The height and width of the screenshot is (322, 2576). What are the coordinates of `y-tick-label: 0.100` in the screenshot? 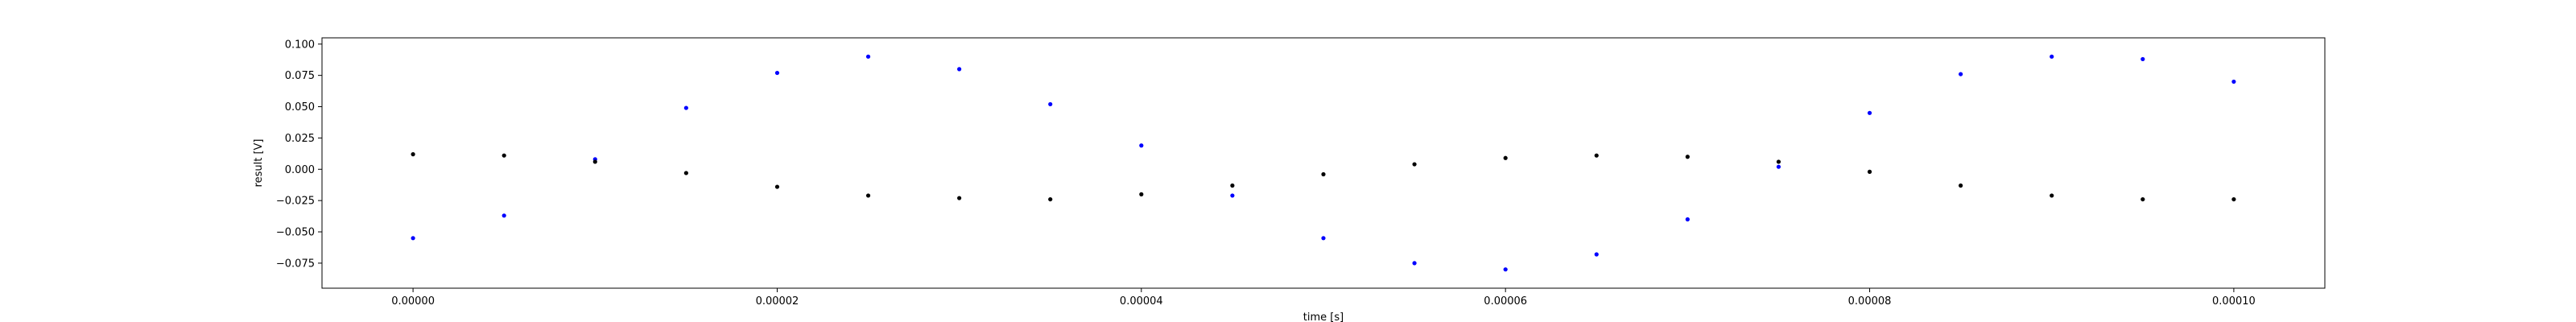 It's located at (300, 45).